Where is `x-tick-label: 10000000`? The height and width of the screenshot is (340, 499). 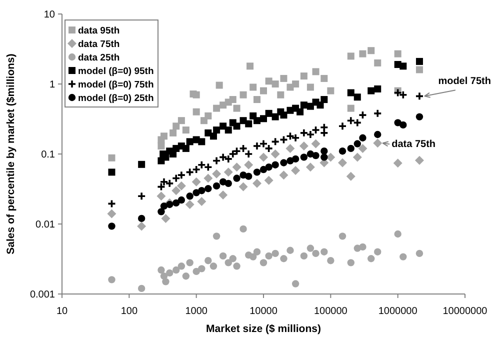 x-tick-label: 10000000 is located at coordinates (465, 311).